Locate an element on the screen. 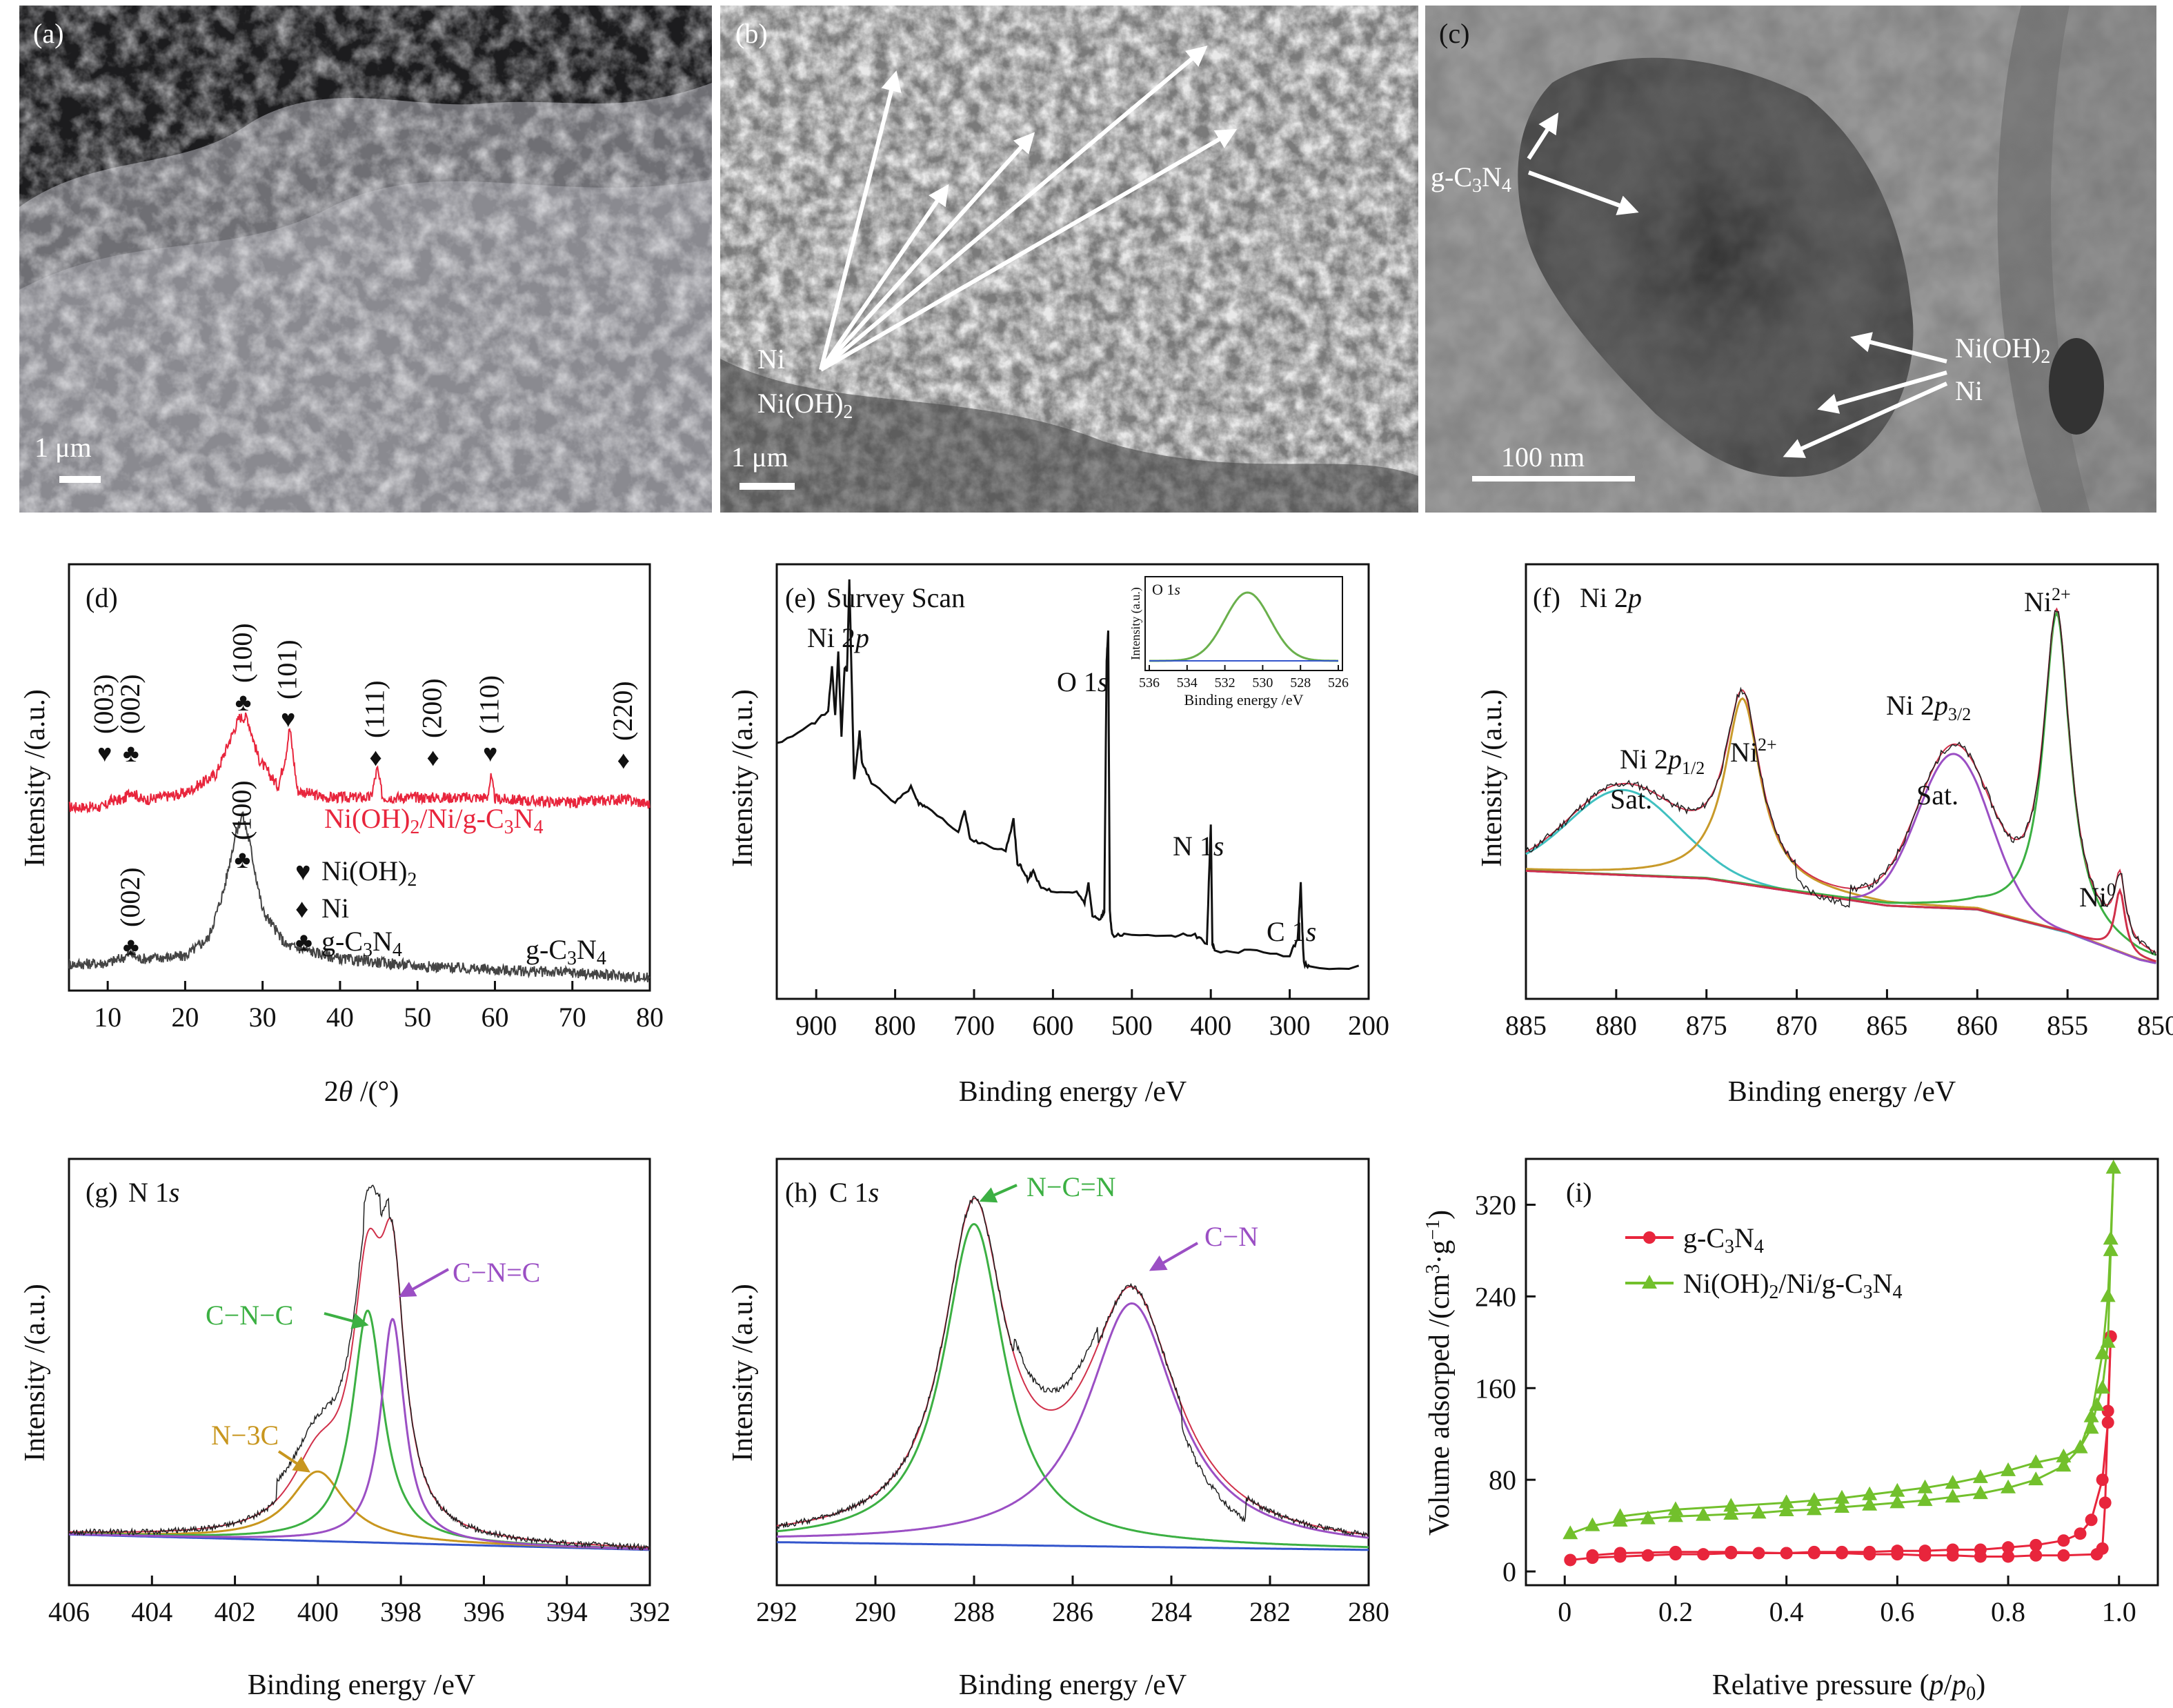 This screenshot has width=2173, height=1708. peak-marker-3-d: ♥ is located at coordinates (288, 719).